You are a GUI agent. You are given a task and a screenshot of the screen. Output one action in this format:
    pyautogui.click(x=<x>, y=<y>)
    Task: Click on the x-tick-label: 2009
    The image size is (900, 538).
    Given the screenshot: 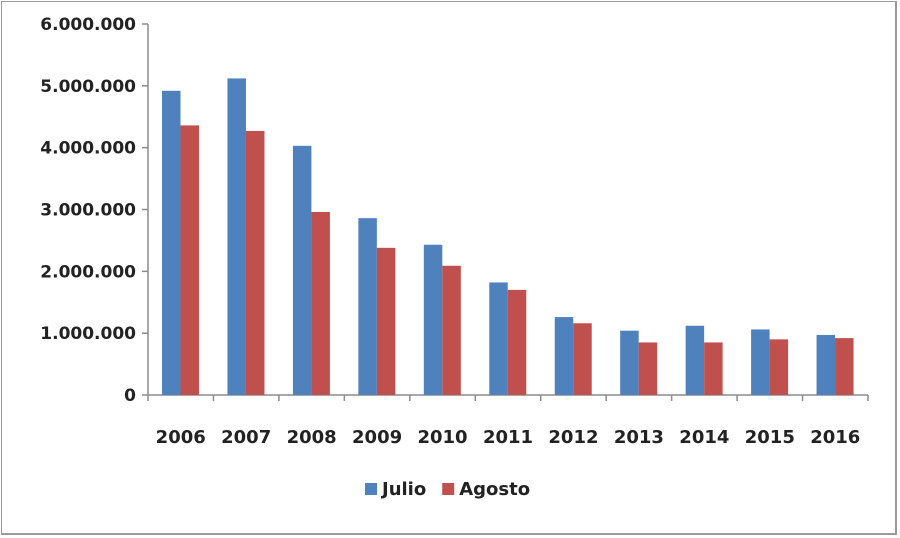 What is the action you would take?
    pyautogui.click(x=377, y=437)
    